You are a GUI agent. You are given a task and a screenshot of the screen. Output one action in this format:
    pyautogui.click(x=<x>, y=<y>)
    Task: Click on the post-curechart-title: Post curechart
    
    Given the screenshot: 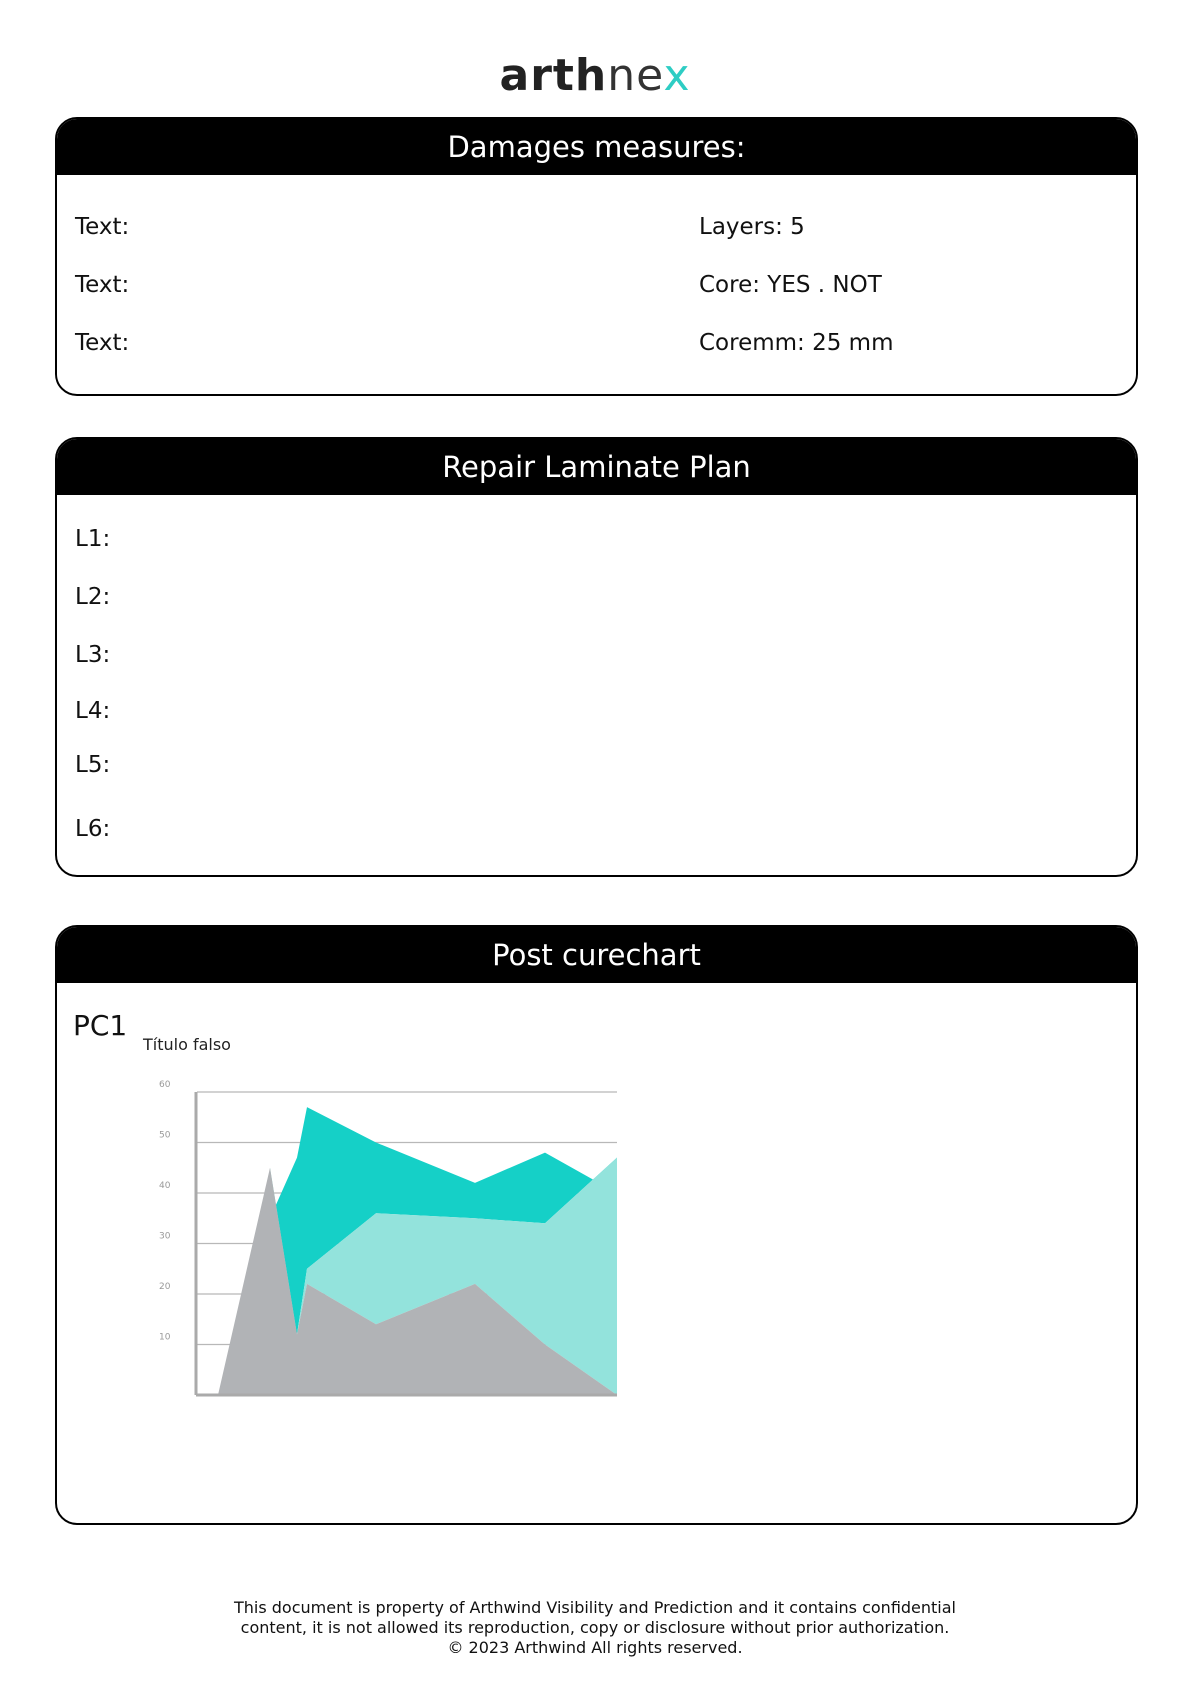 What is the action you would take?
    pyautogui.click(x=596, y=955)
    